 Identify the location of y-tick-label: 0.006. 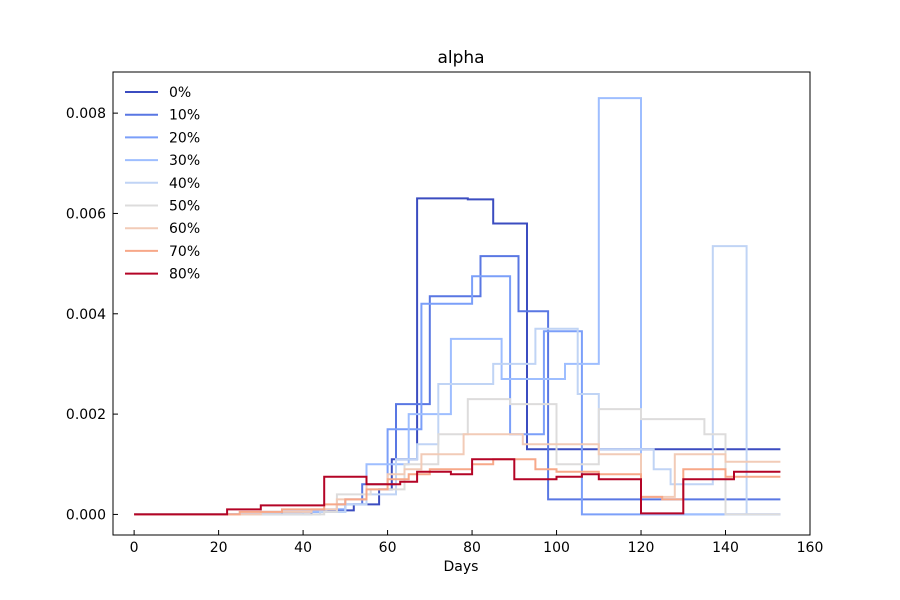
(86, 214).